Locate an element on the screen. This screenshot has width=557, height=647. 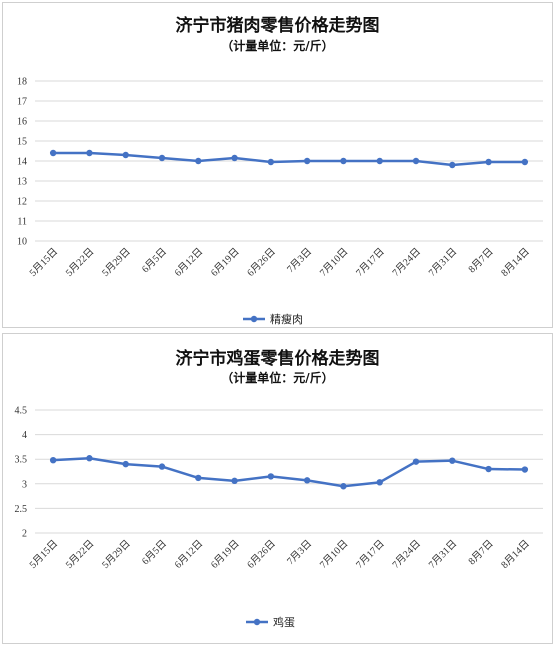
y-tick-label: 4 is located at coordinates (24, 435).